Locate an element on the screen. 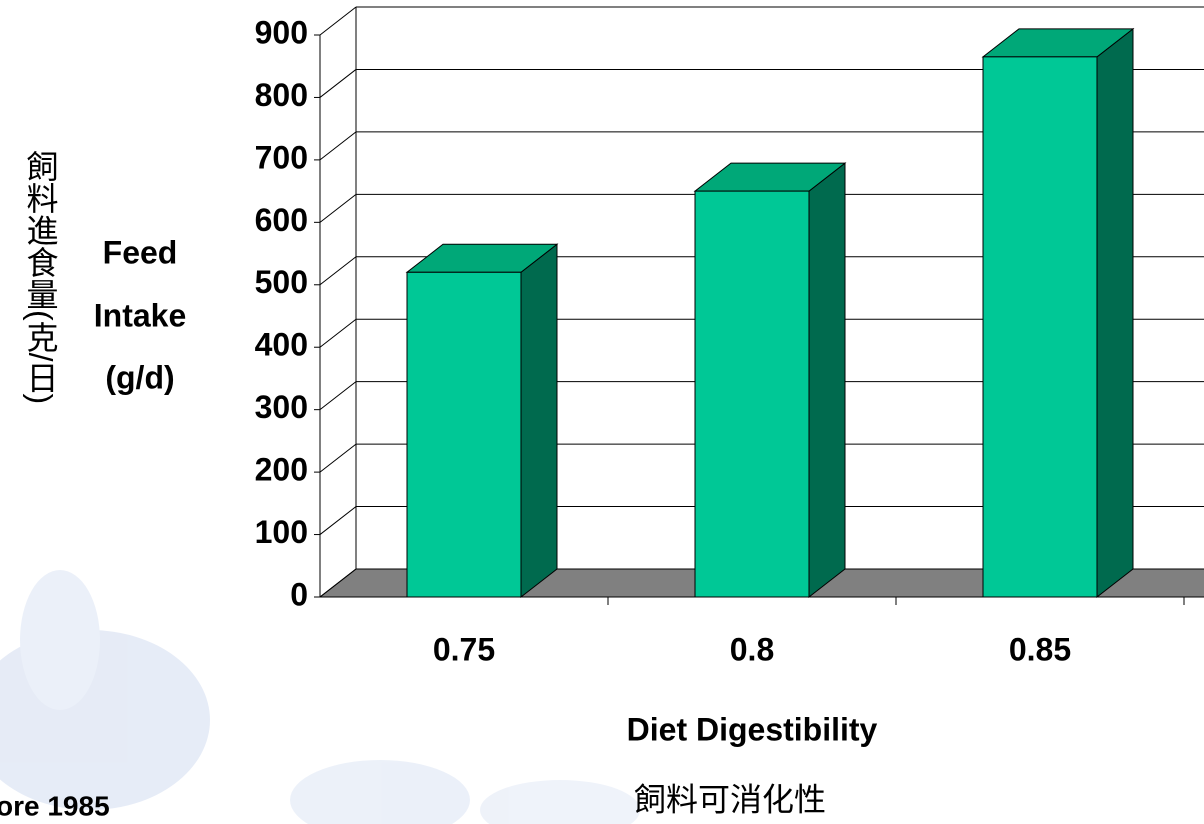  x-tick-label: 0.85 is located at coordinates (1040, 649).